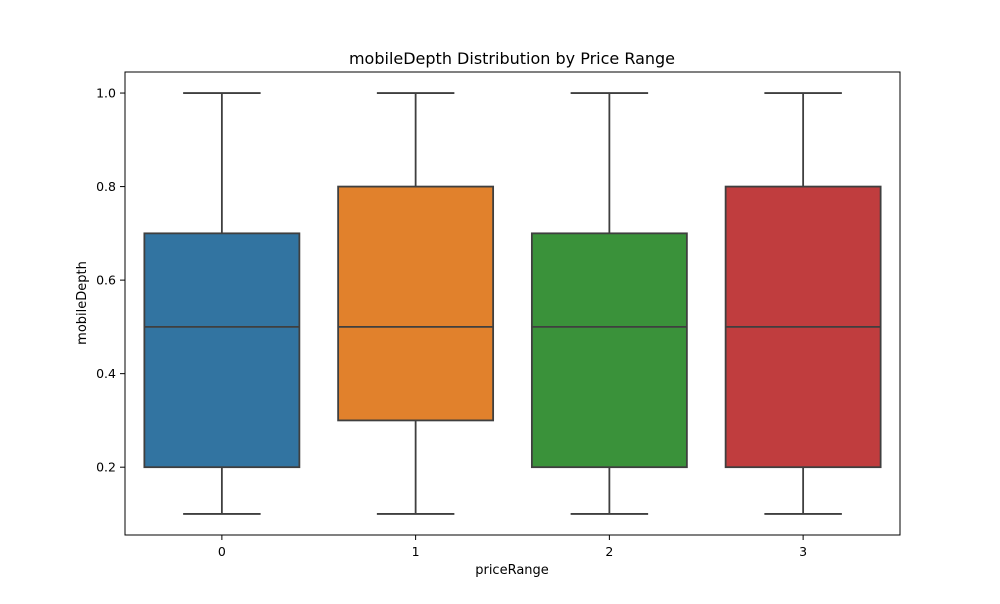 This screenshot has width=1000, height=604. Describe the element at coordinates (803, 551) in the screenshot. I see `x-tick-label: 3` at that location.